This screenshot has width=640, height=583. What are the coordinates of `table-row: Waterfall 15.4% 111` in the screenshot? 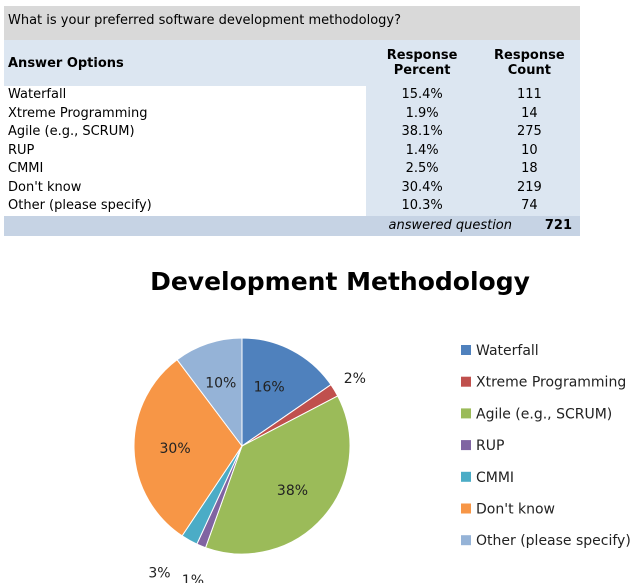 It's located at (292, 95).